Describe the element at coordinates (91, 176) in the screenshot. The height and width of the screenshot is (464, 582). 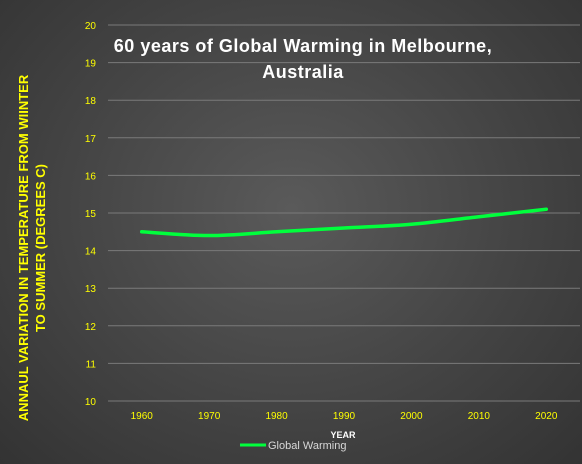
I see `y-tick-label: 16` at that location.